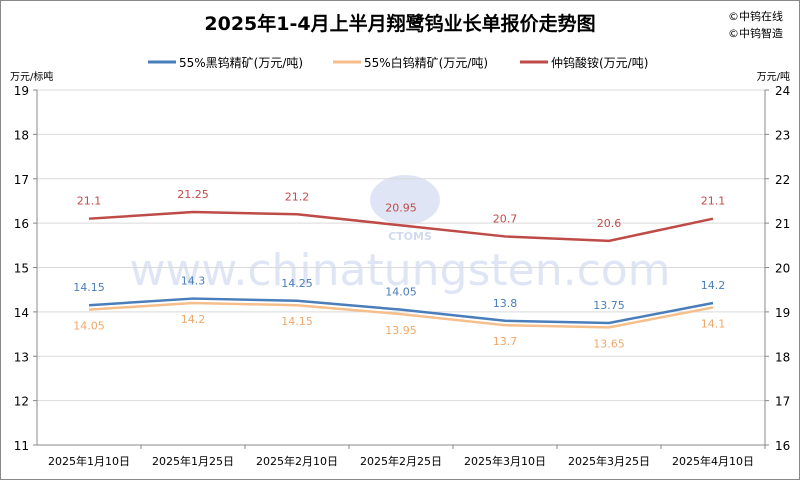 This screenshot has height=480, width=800. Describe the element at coordinates (193, 281) in the screenshot. I see `data-label: 14.3` at that location.